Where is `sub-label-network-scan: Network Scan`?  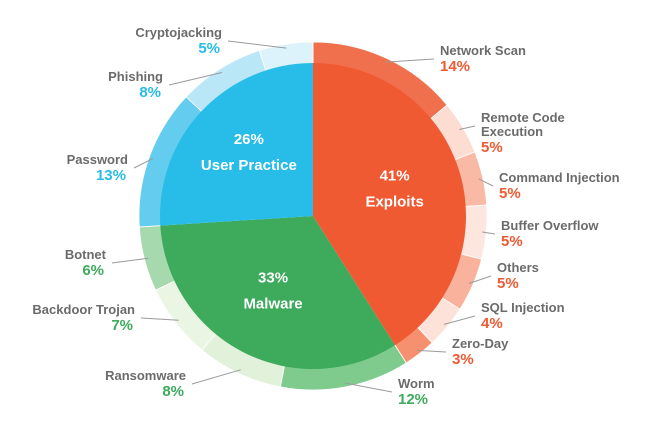 sub-label-network-scan: Network Scan is located at coordinates (483, 50).